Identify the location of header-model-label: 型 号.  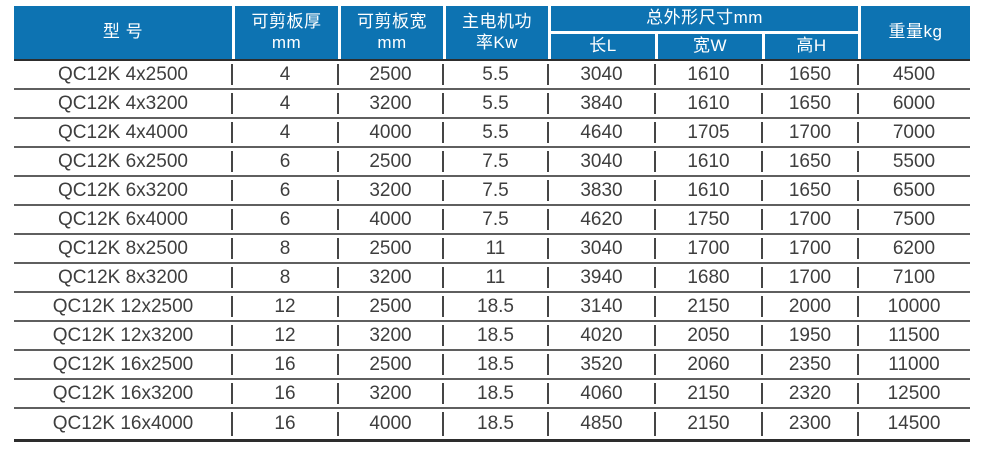
(123, 32).